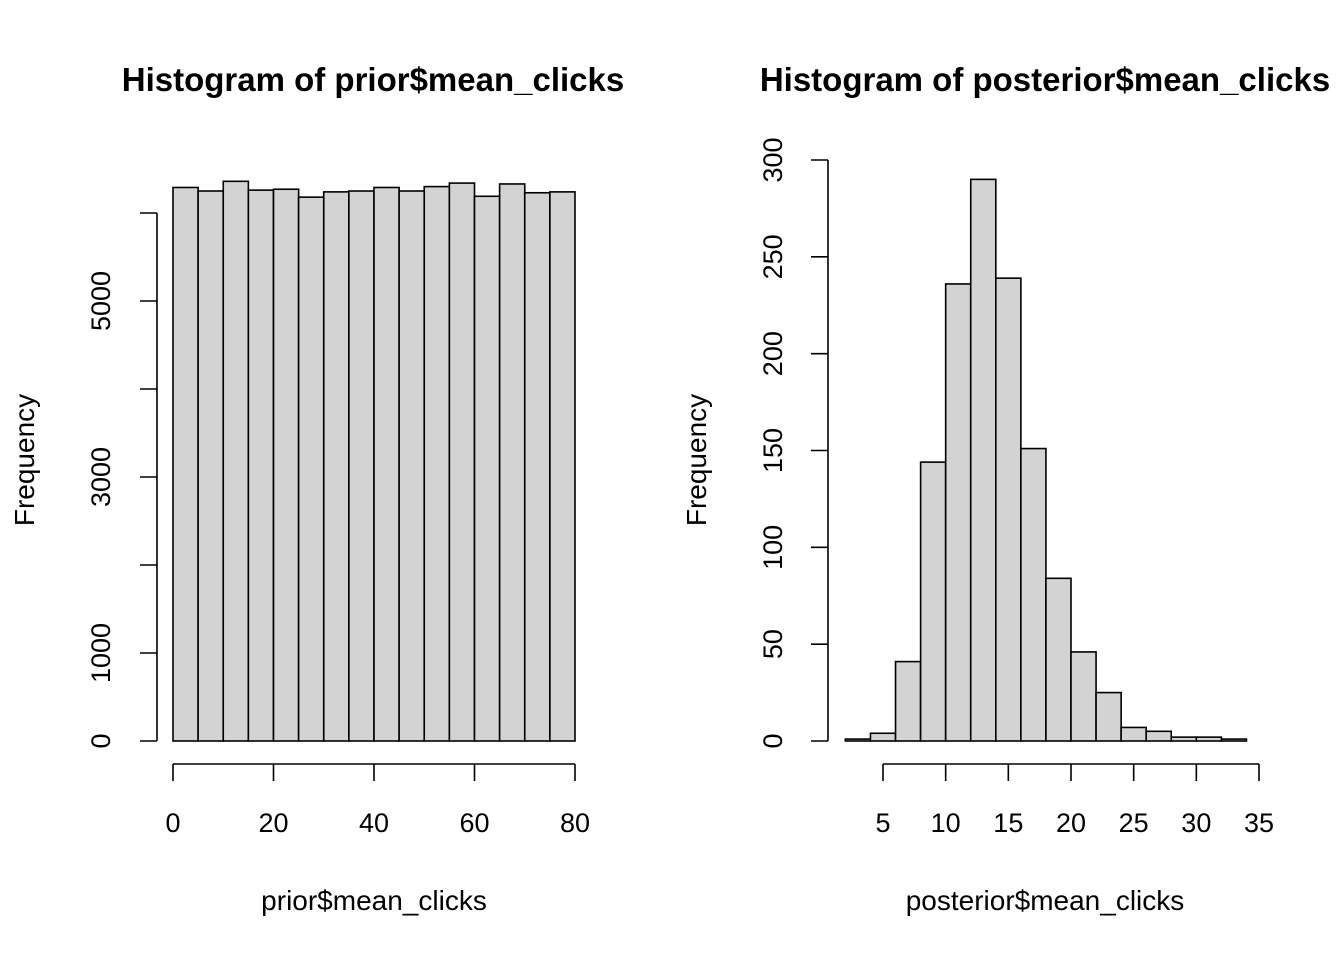 The height and width of the screenshot is (960, 1344). I want to click on posterior-y-tick-label: 250, so click(773, 256).